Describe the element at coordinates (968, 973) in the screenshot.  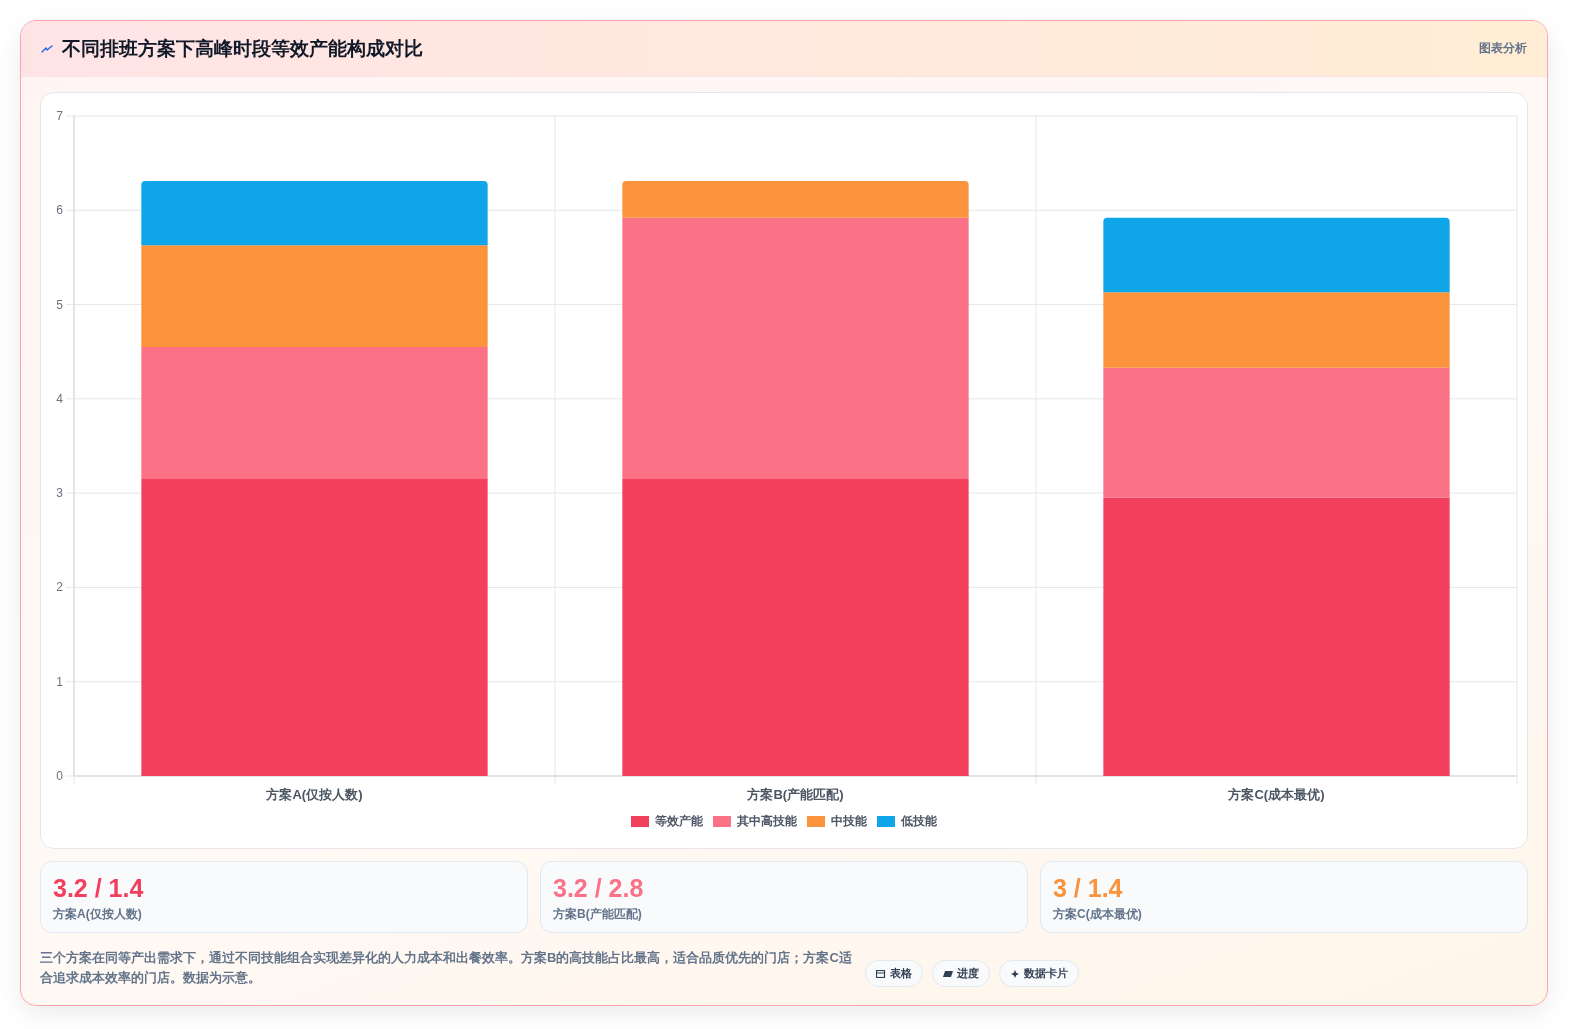
I see `text: 进度` at that location.